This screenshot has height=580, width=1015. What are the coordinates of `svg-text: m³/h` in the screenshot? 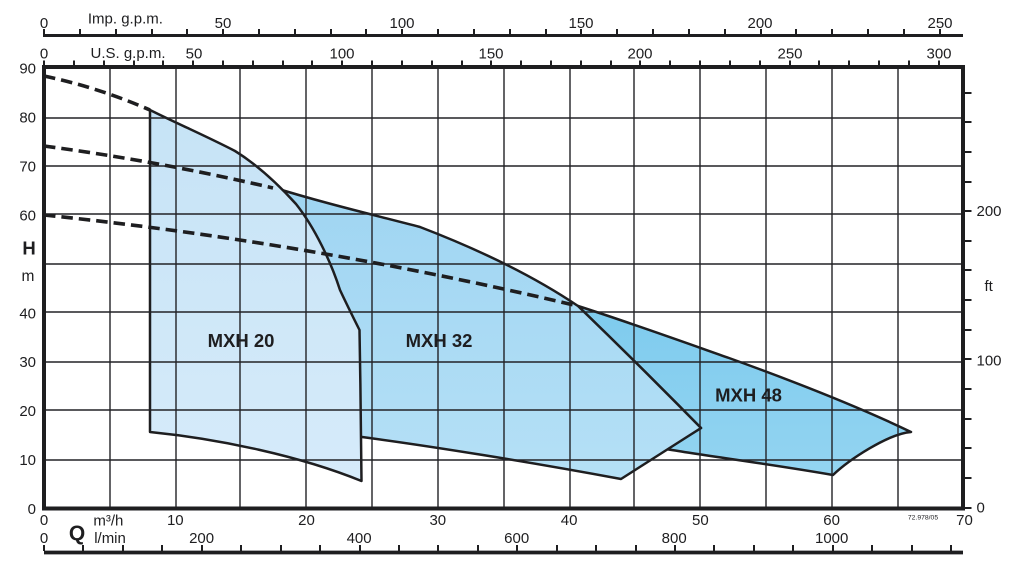 It's located at (108, 521).